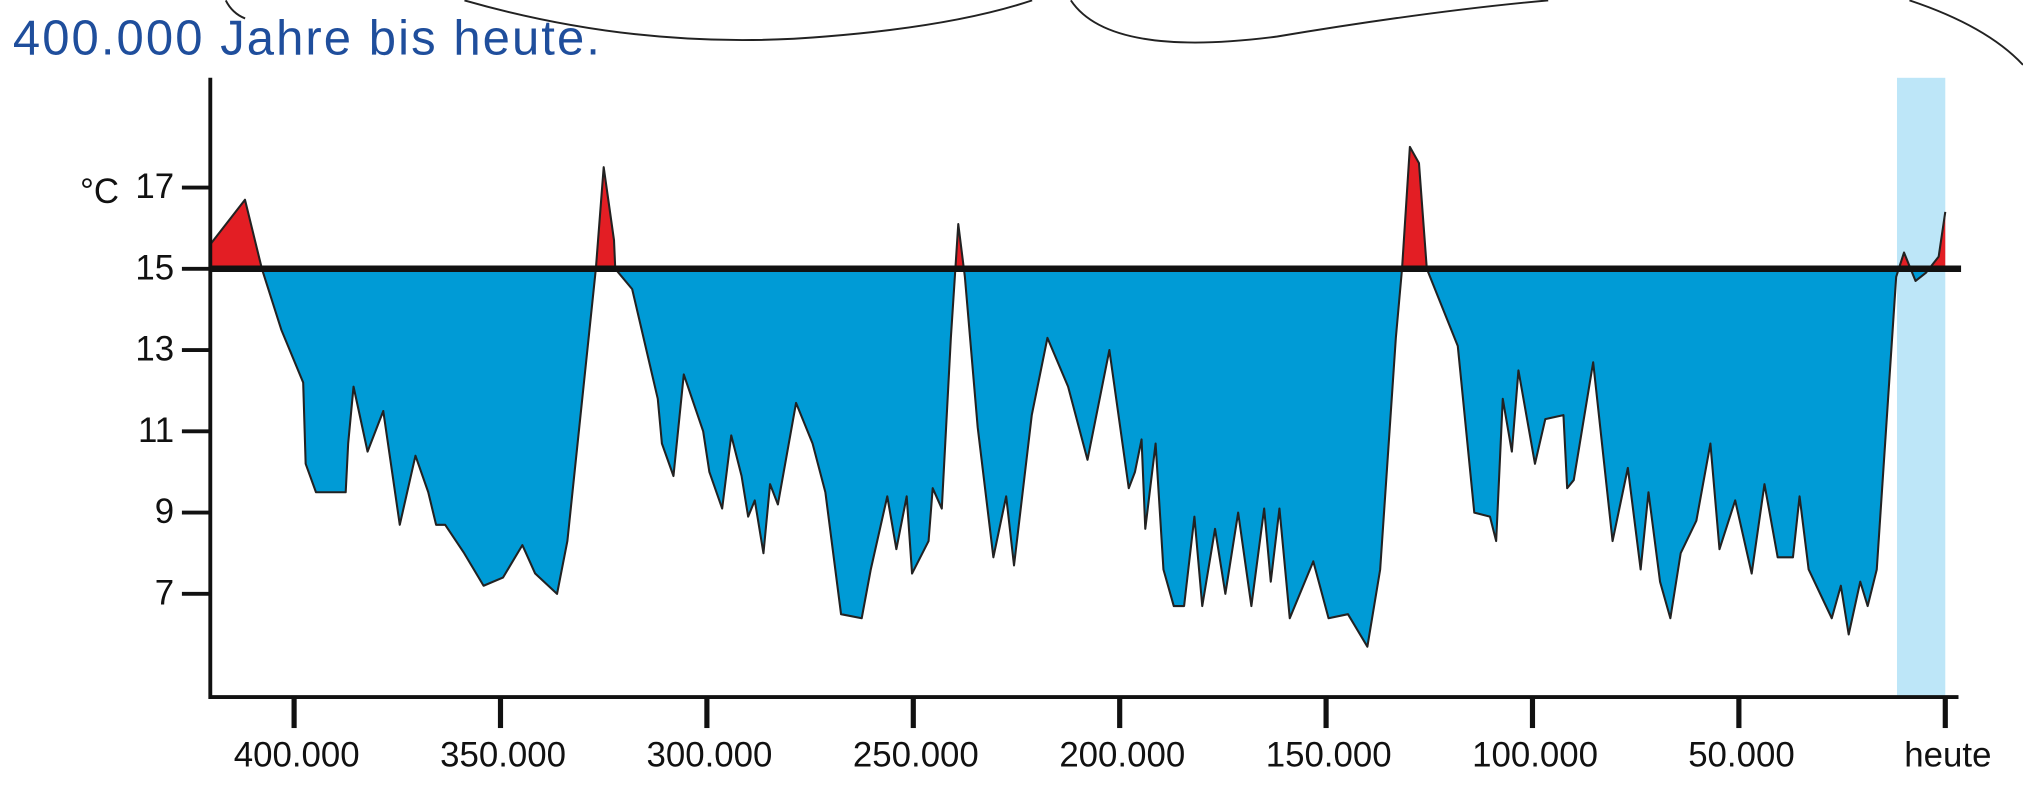 The image size is (2023, 811). What do you see at coordinates (156, 430) in the screenshot?
I see `y-tick-label: 11` at bounding box center [156, 430].